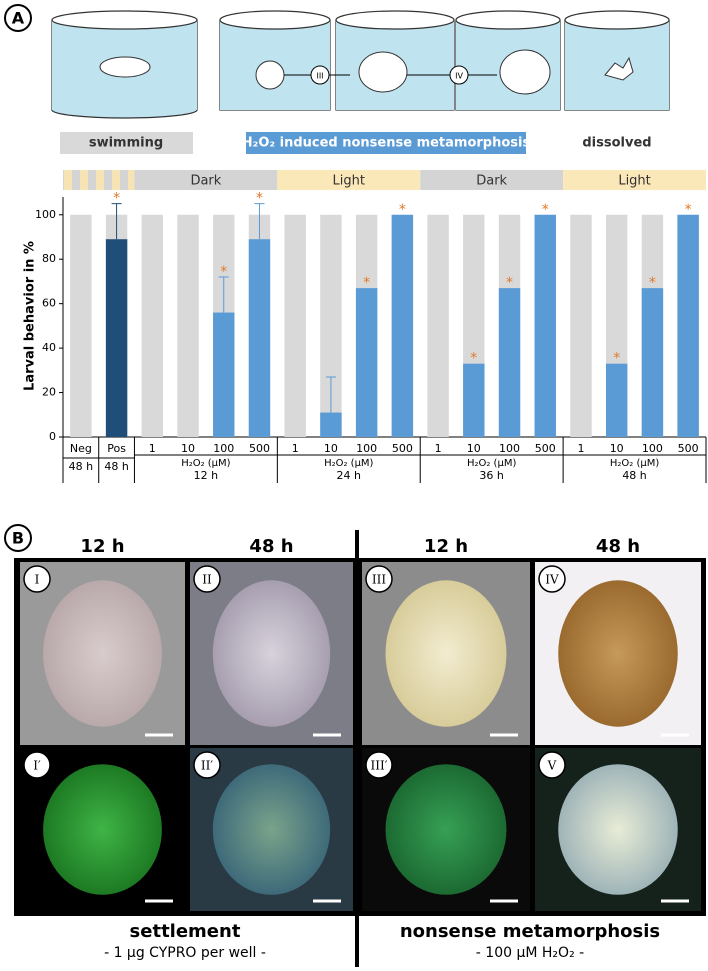 The image size is (708, 971). What do you see at coordinates (116, 448) in the screenshot?
I see `x-tick-label: Pos` at bounding box center [116, 448].